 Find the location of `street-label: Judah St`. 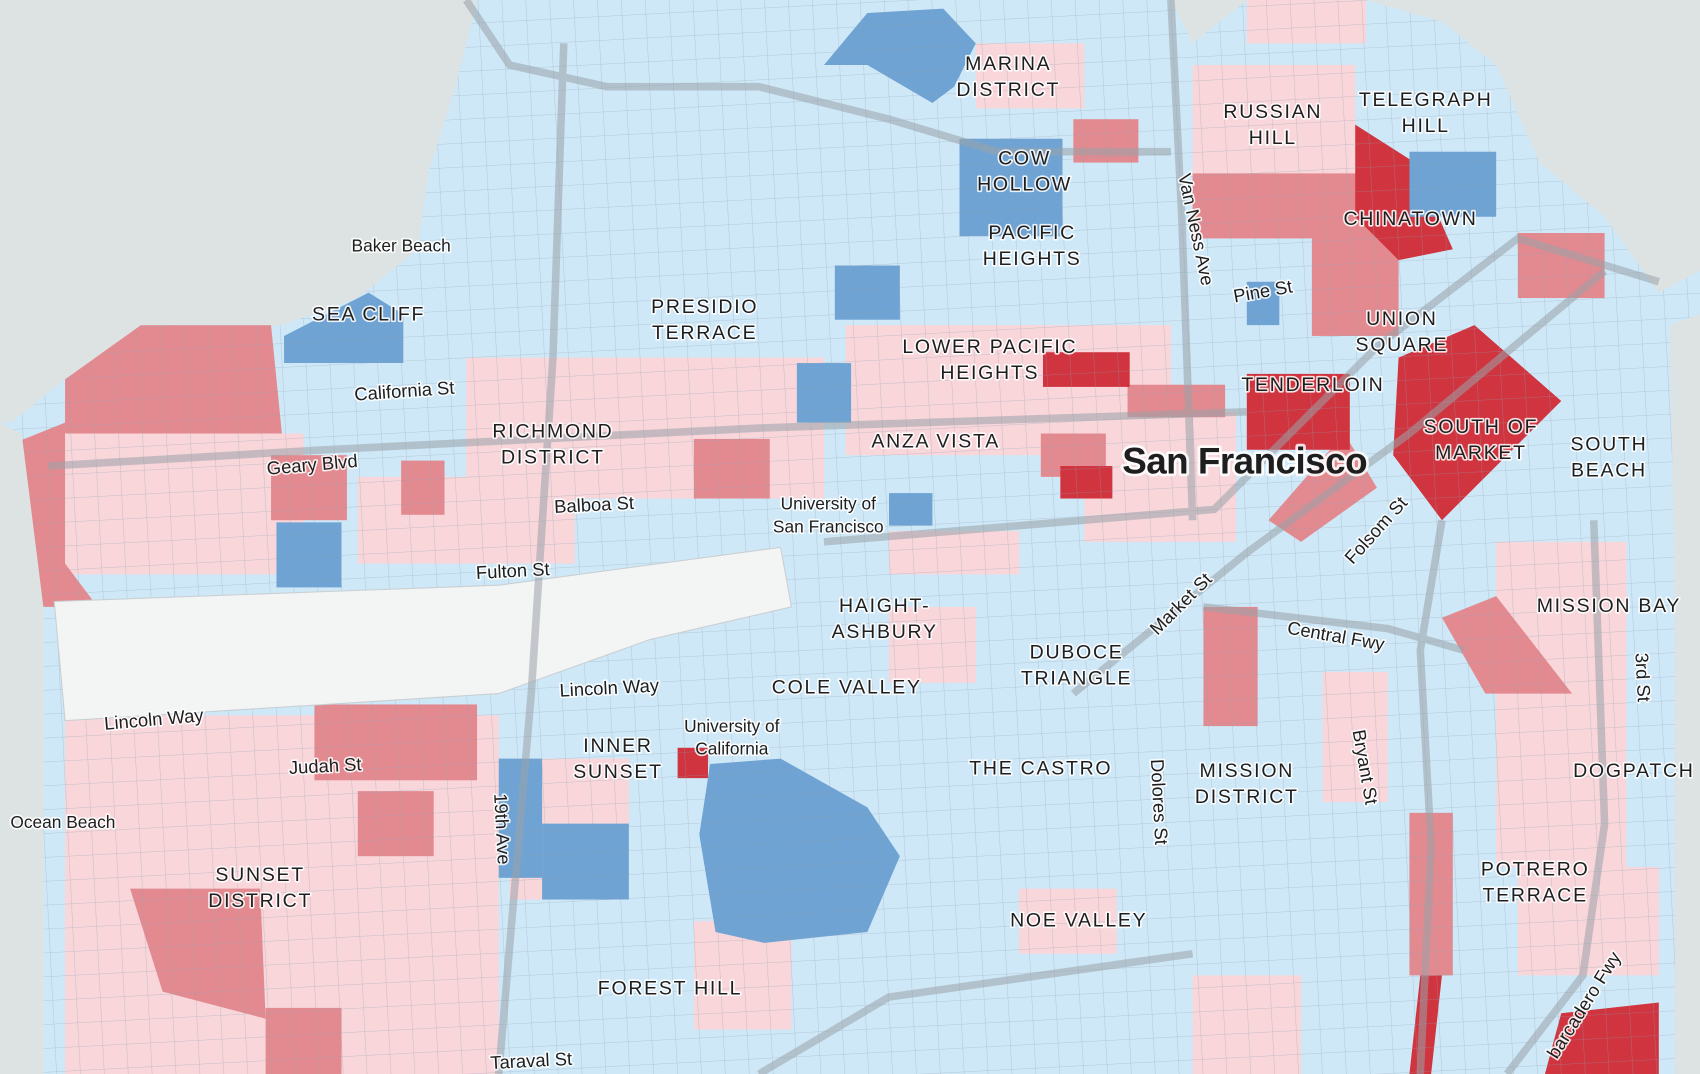

street-label: Judah St is located at coordinates (325, 765).